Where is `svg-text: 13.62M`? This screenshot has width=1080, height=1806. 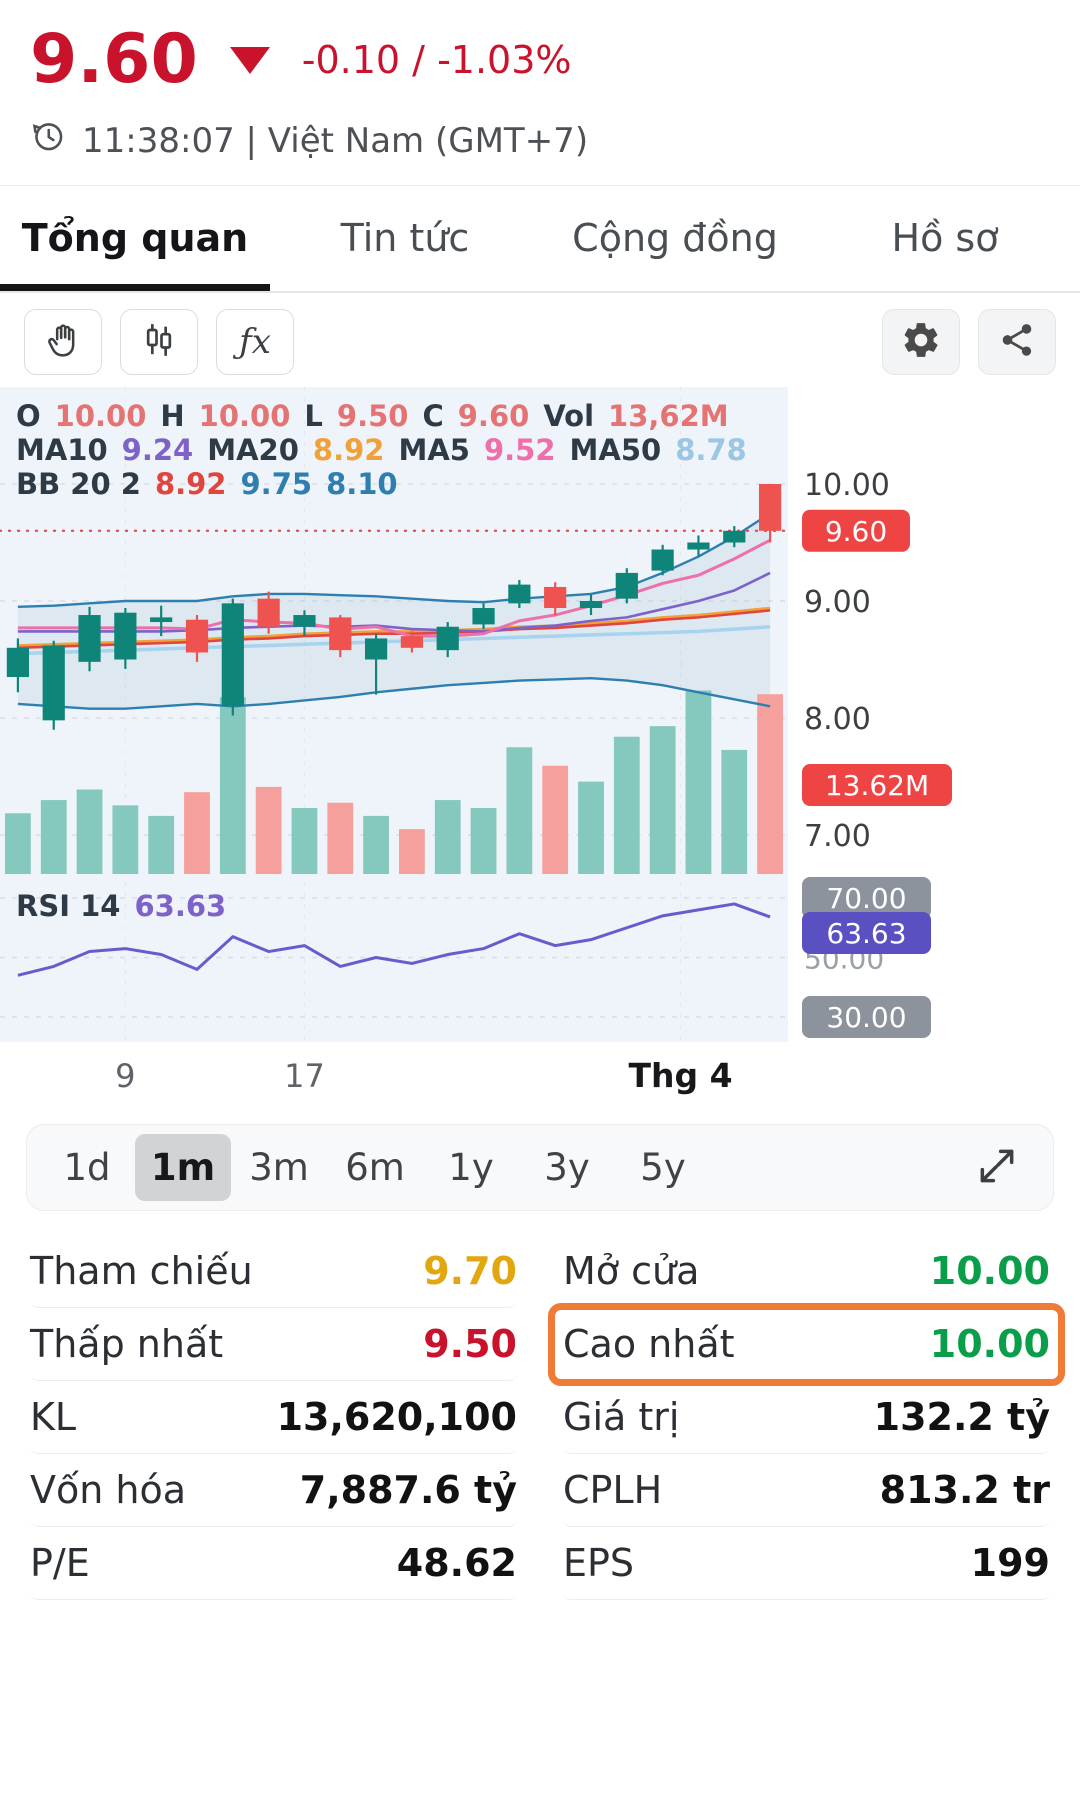
svg-text: 13.62M is located at coordinates (877, 785).